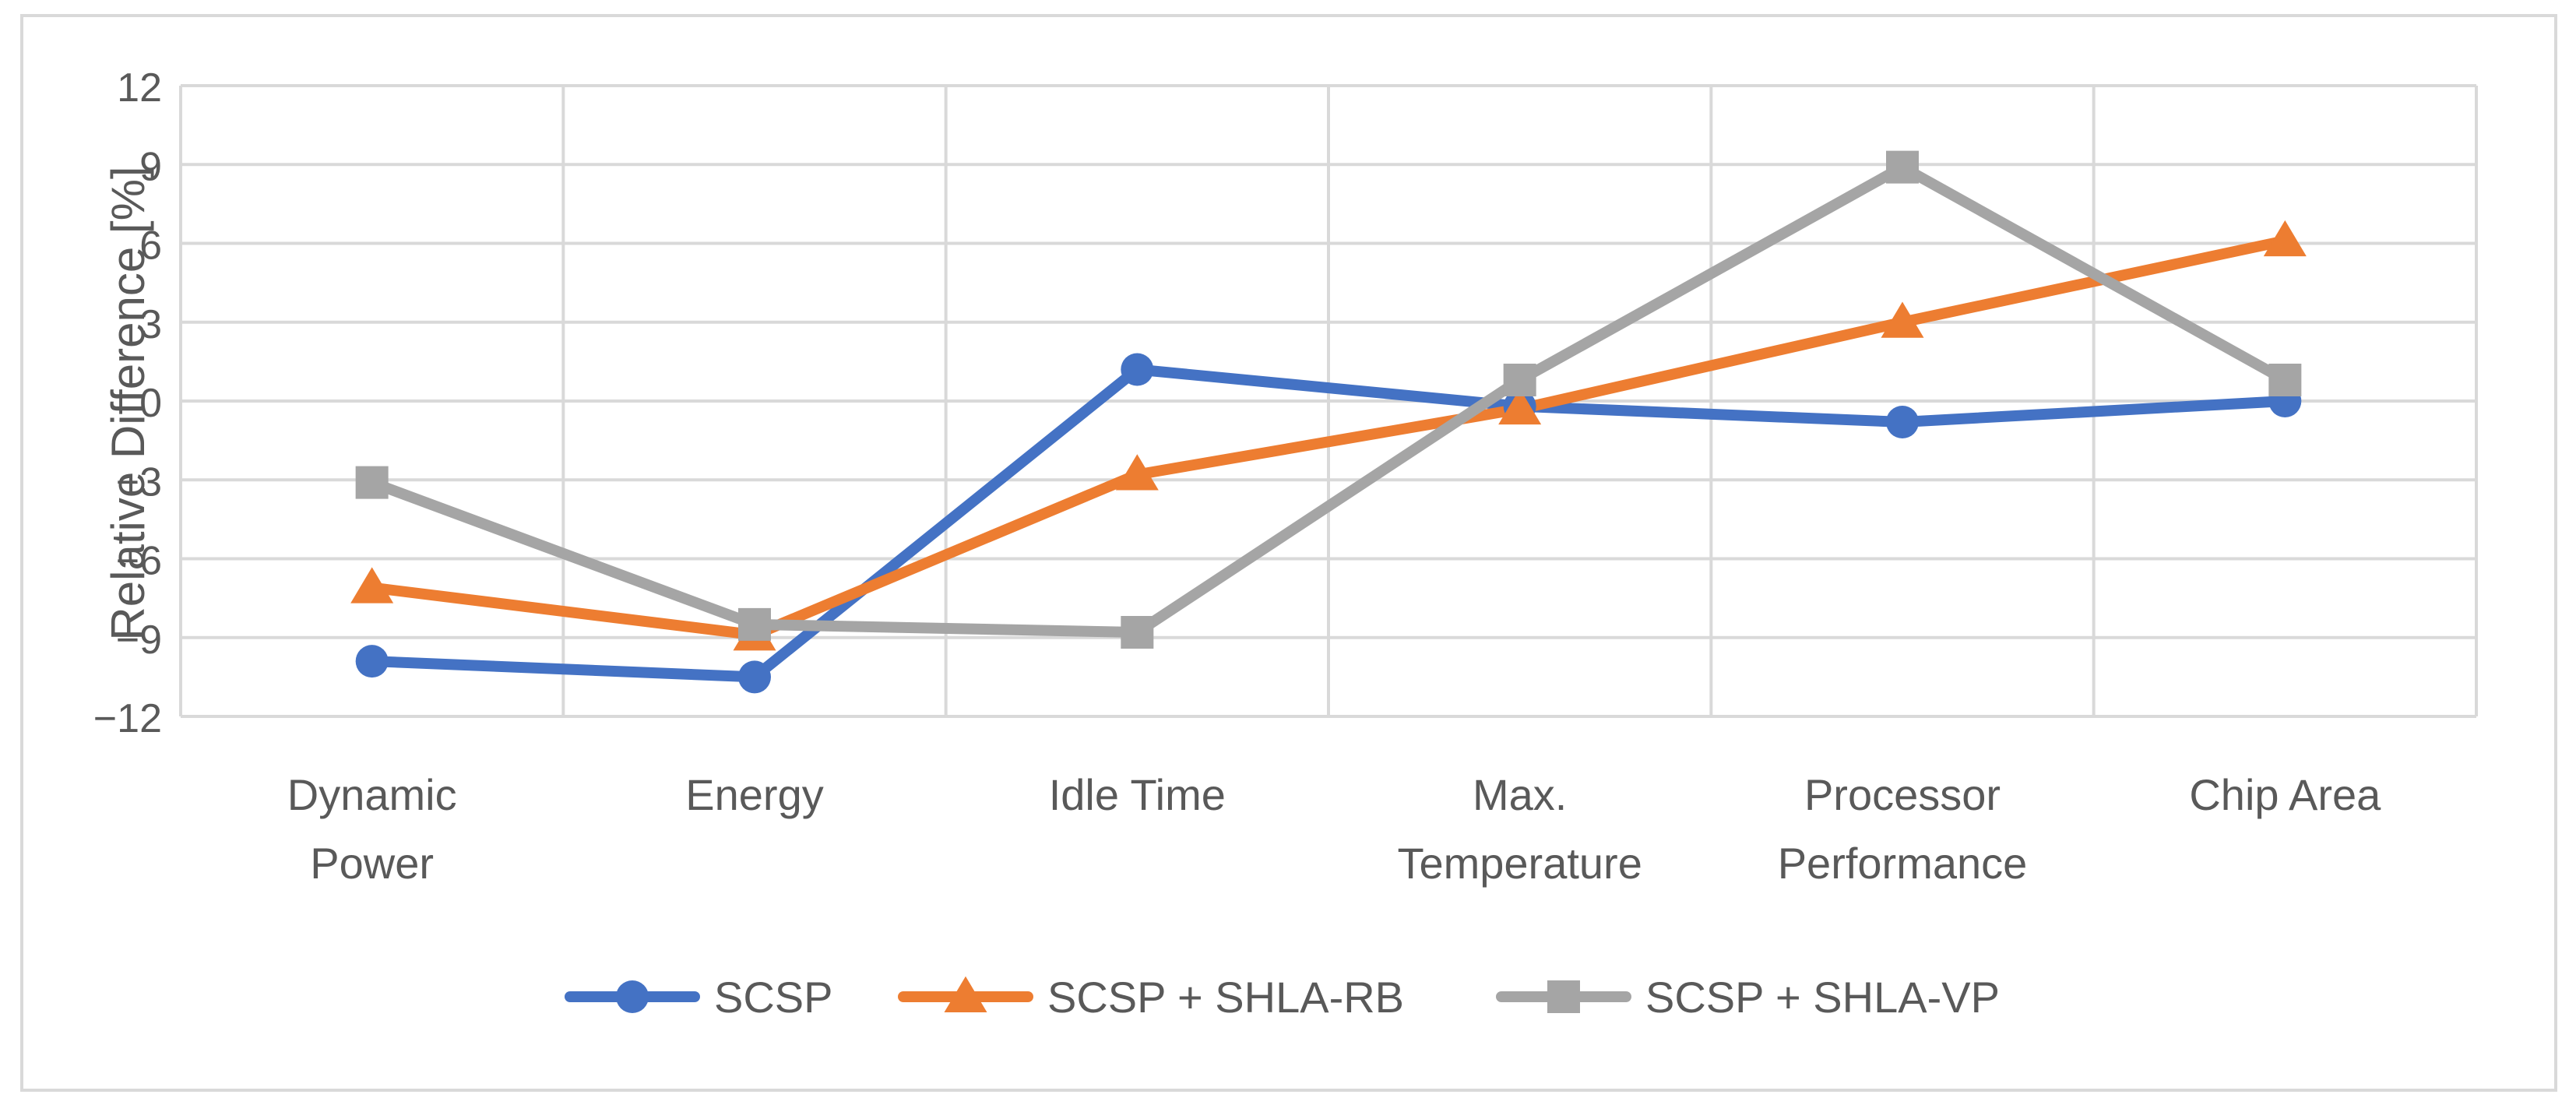  What do you see at coordinates (150, 166) in the screenshot?
I see `y-tick-label: 9` at bounding box center [150, 166].